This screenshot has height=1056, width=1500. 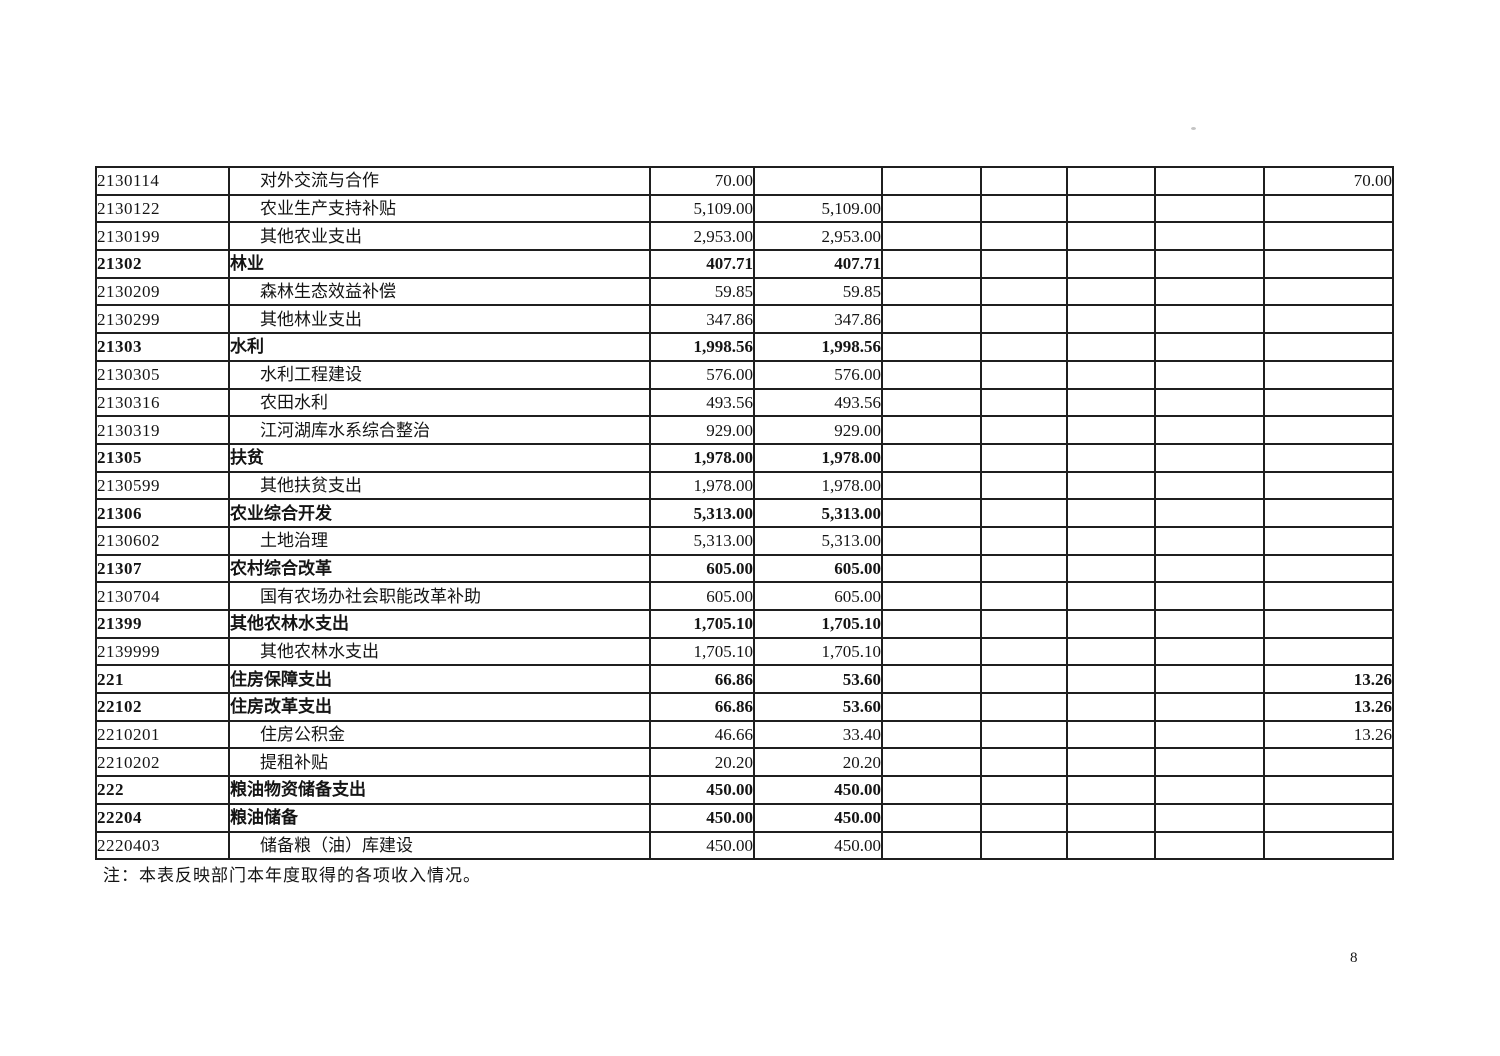 What do you see at coordinates (162, 651) in the screenshot?
I see `budget-code-cell: 2139999` at bounding box center [162, 651].